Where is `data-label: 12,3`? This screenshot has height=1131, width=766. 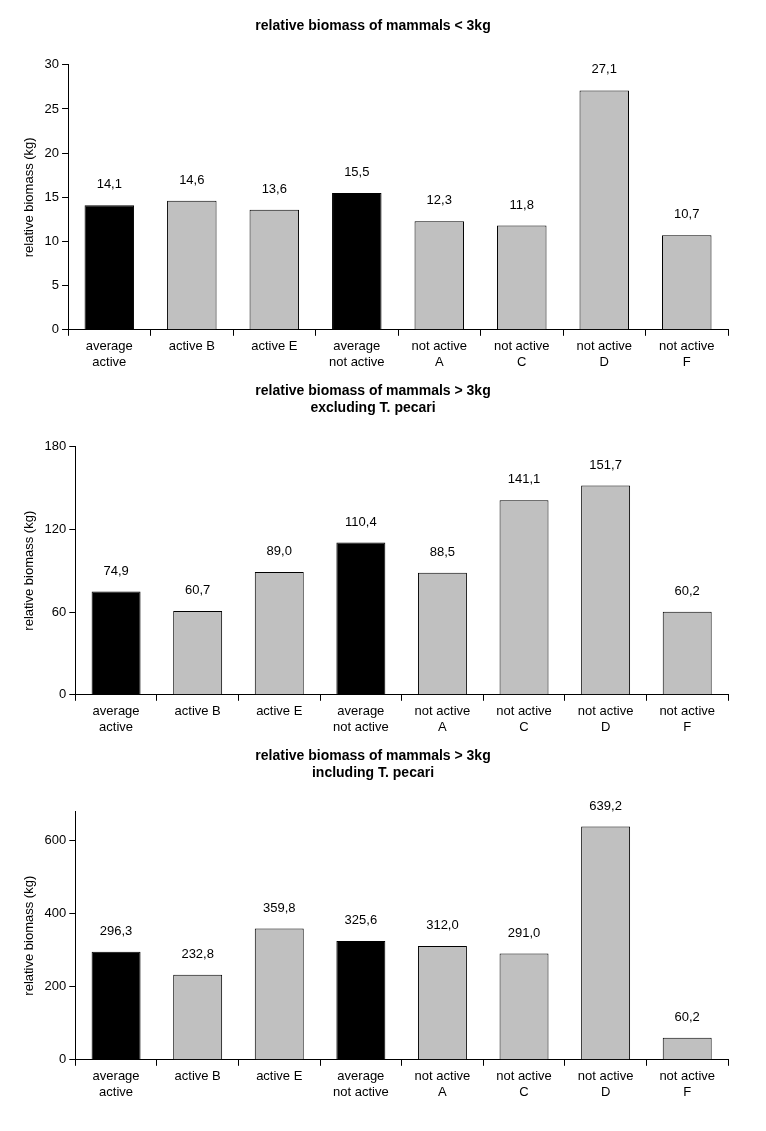
data-label: 12,3 is located at coordinates (439, 200).